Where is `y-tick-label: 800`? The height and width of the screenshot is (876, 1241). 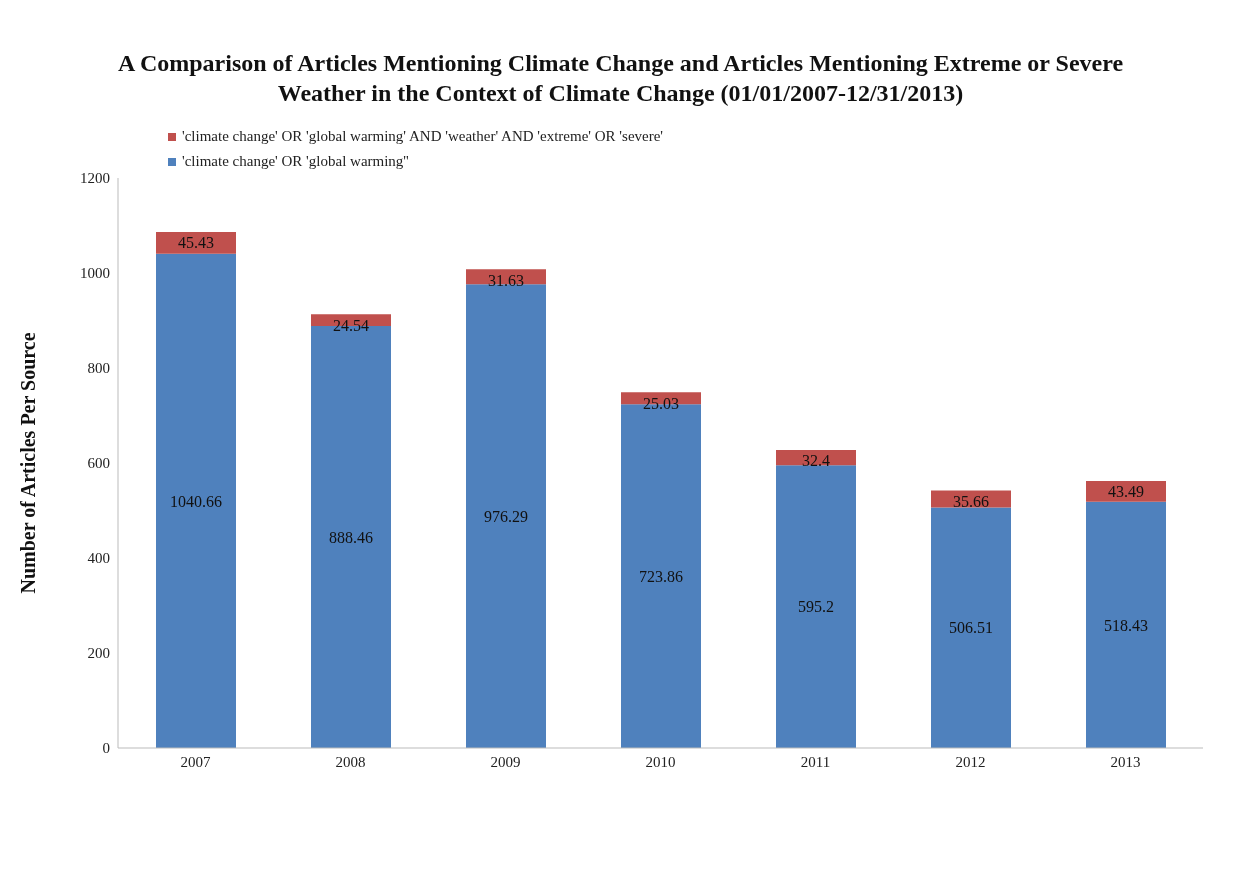 y-tick-label: 800 is located at coordinates (98, 368).